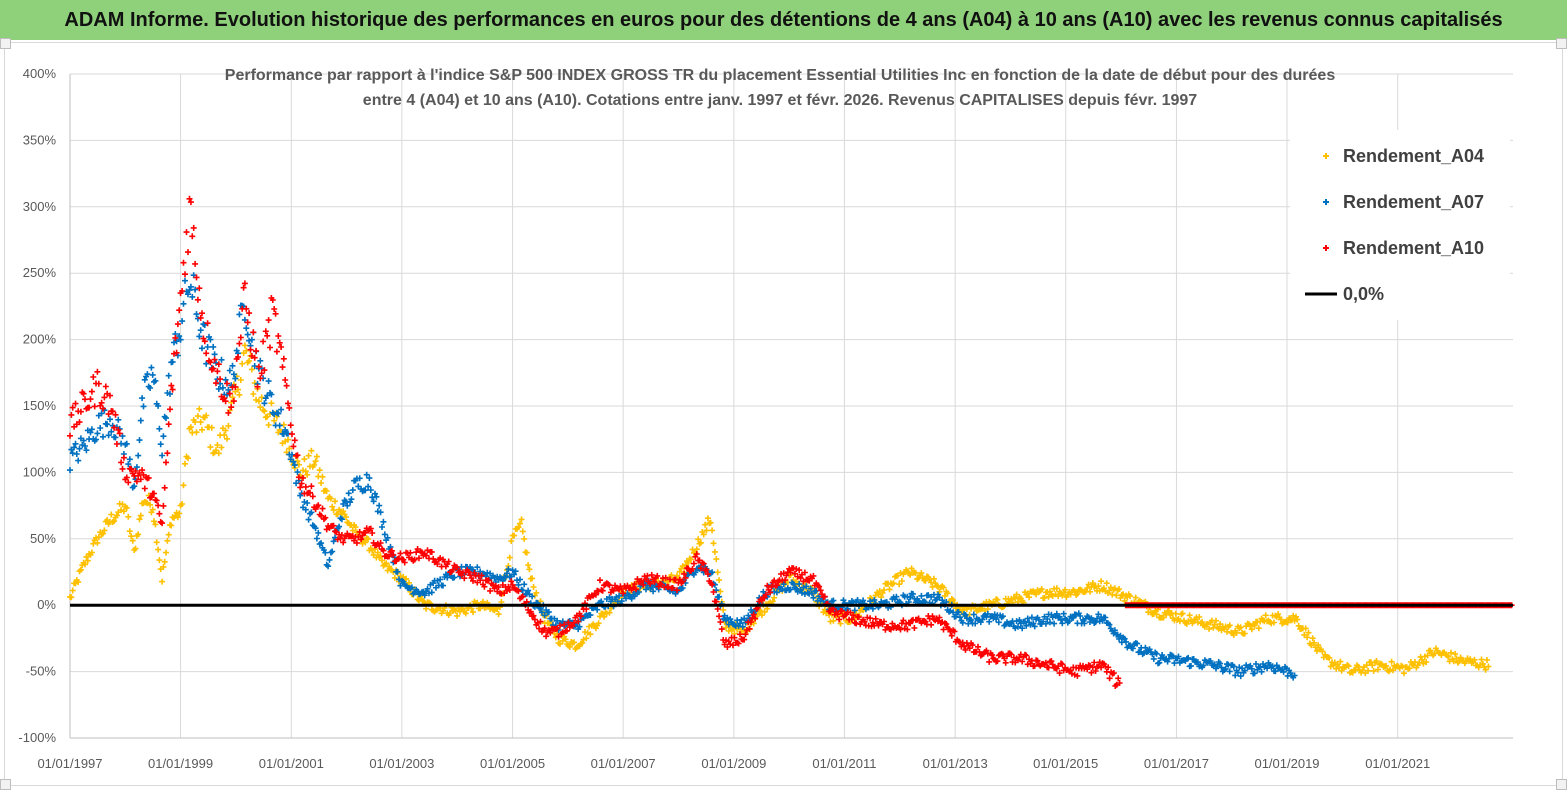 Image resolution: width=1567 pixels, height=790 pixels. Describe the element at coordinates (1397, 763) in the screenshot. I see `x-tick-label: 01/01/2021` at that location.